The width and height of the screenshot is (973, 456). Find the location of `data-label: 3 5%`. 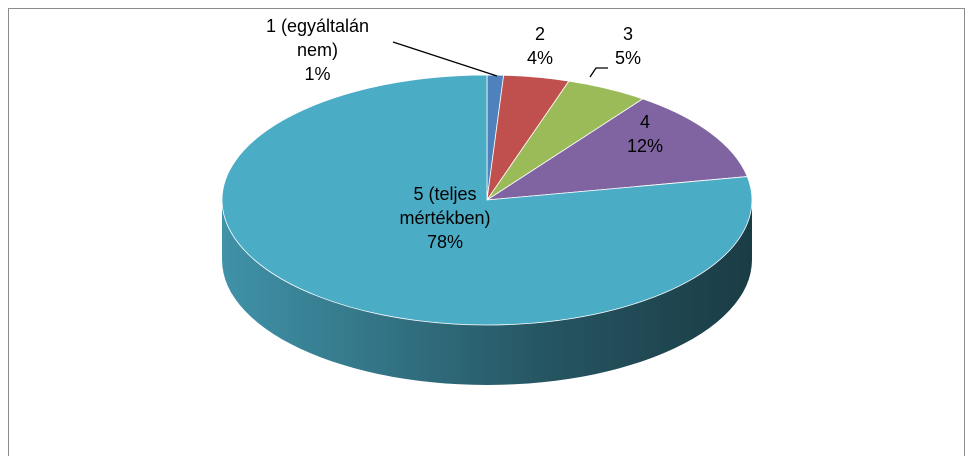

data-label: 3 5% is located at coordinates (628, 46).